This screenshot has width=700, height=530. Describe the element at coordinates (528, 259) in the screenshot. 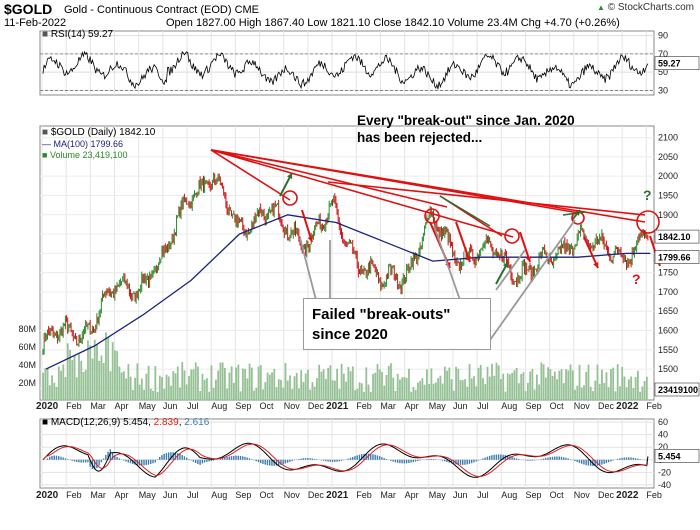

I see `down-arrow-head` at that location.